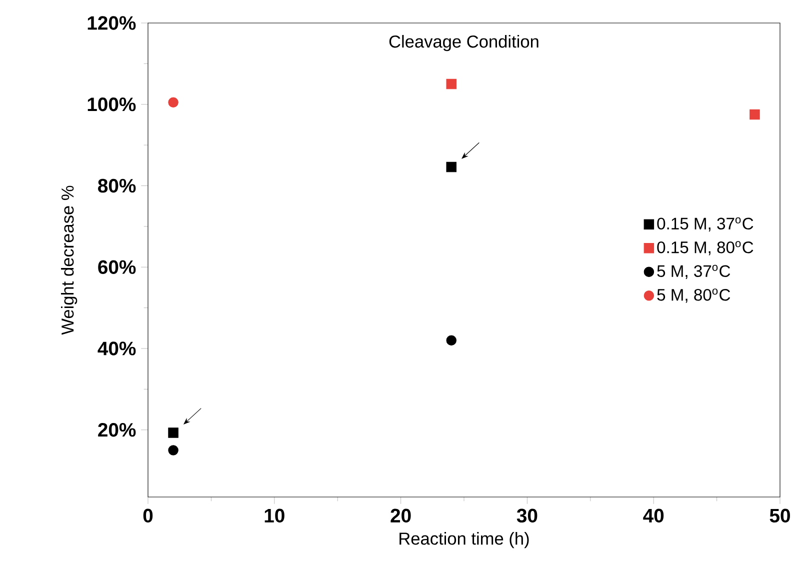 This screenshot has width=796, height=579. What do you see at coordinates (112, 104) in the screenshot?
I see `y-tick-label: 100%` at bounding box center [112, 104].